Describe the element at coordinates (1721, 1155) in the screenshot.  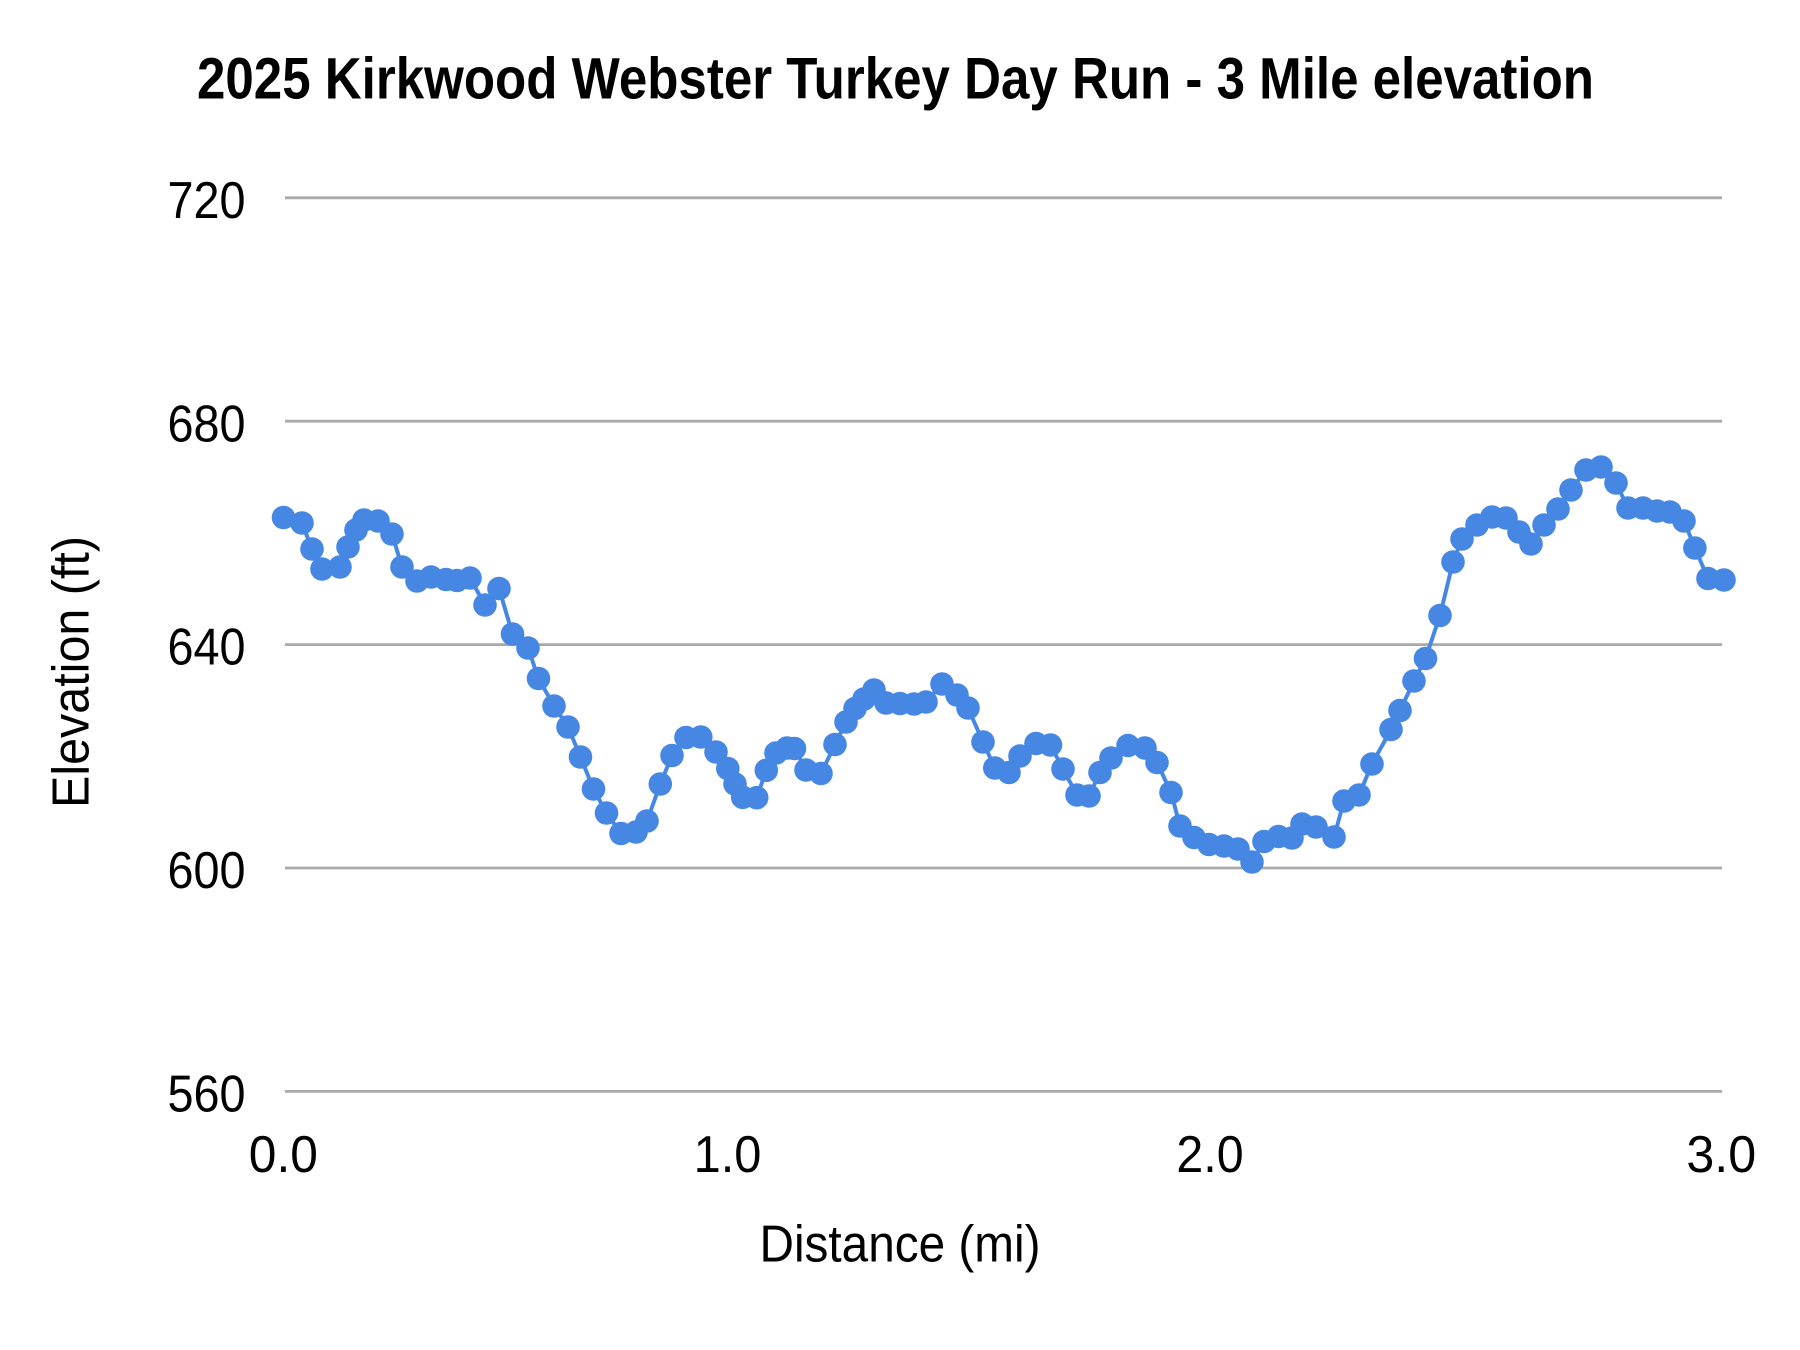
I see `svg-text: 3.0` at that location.